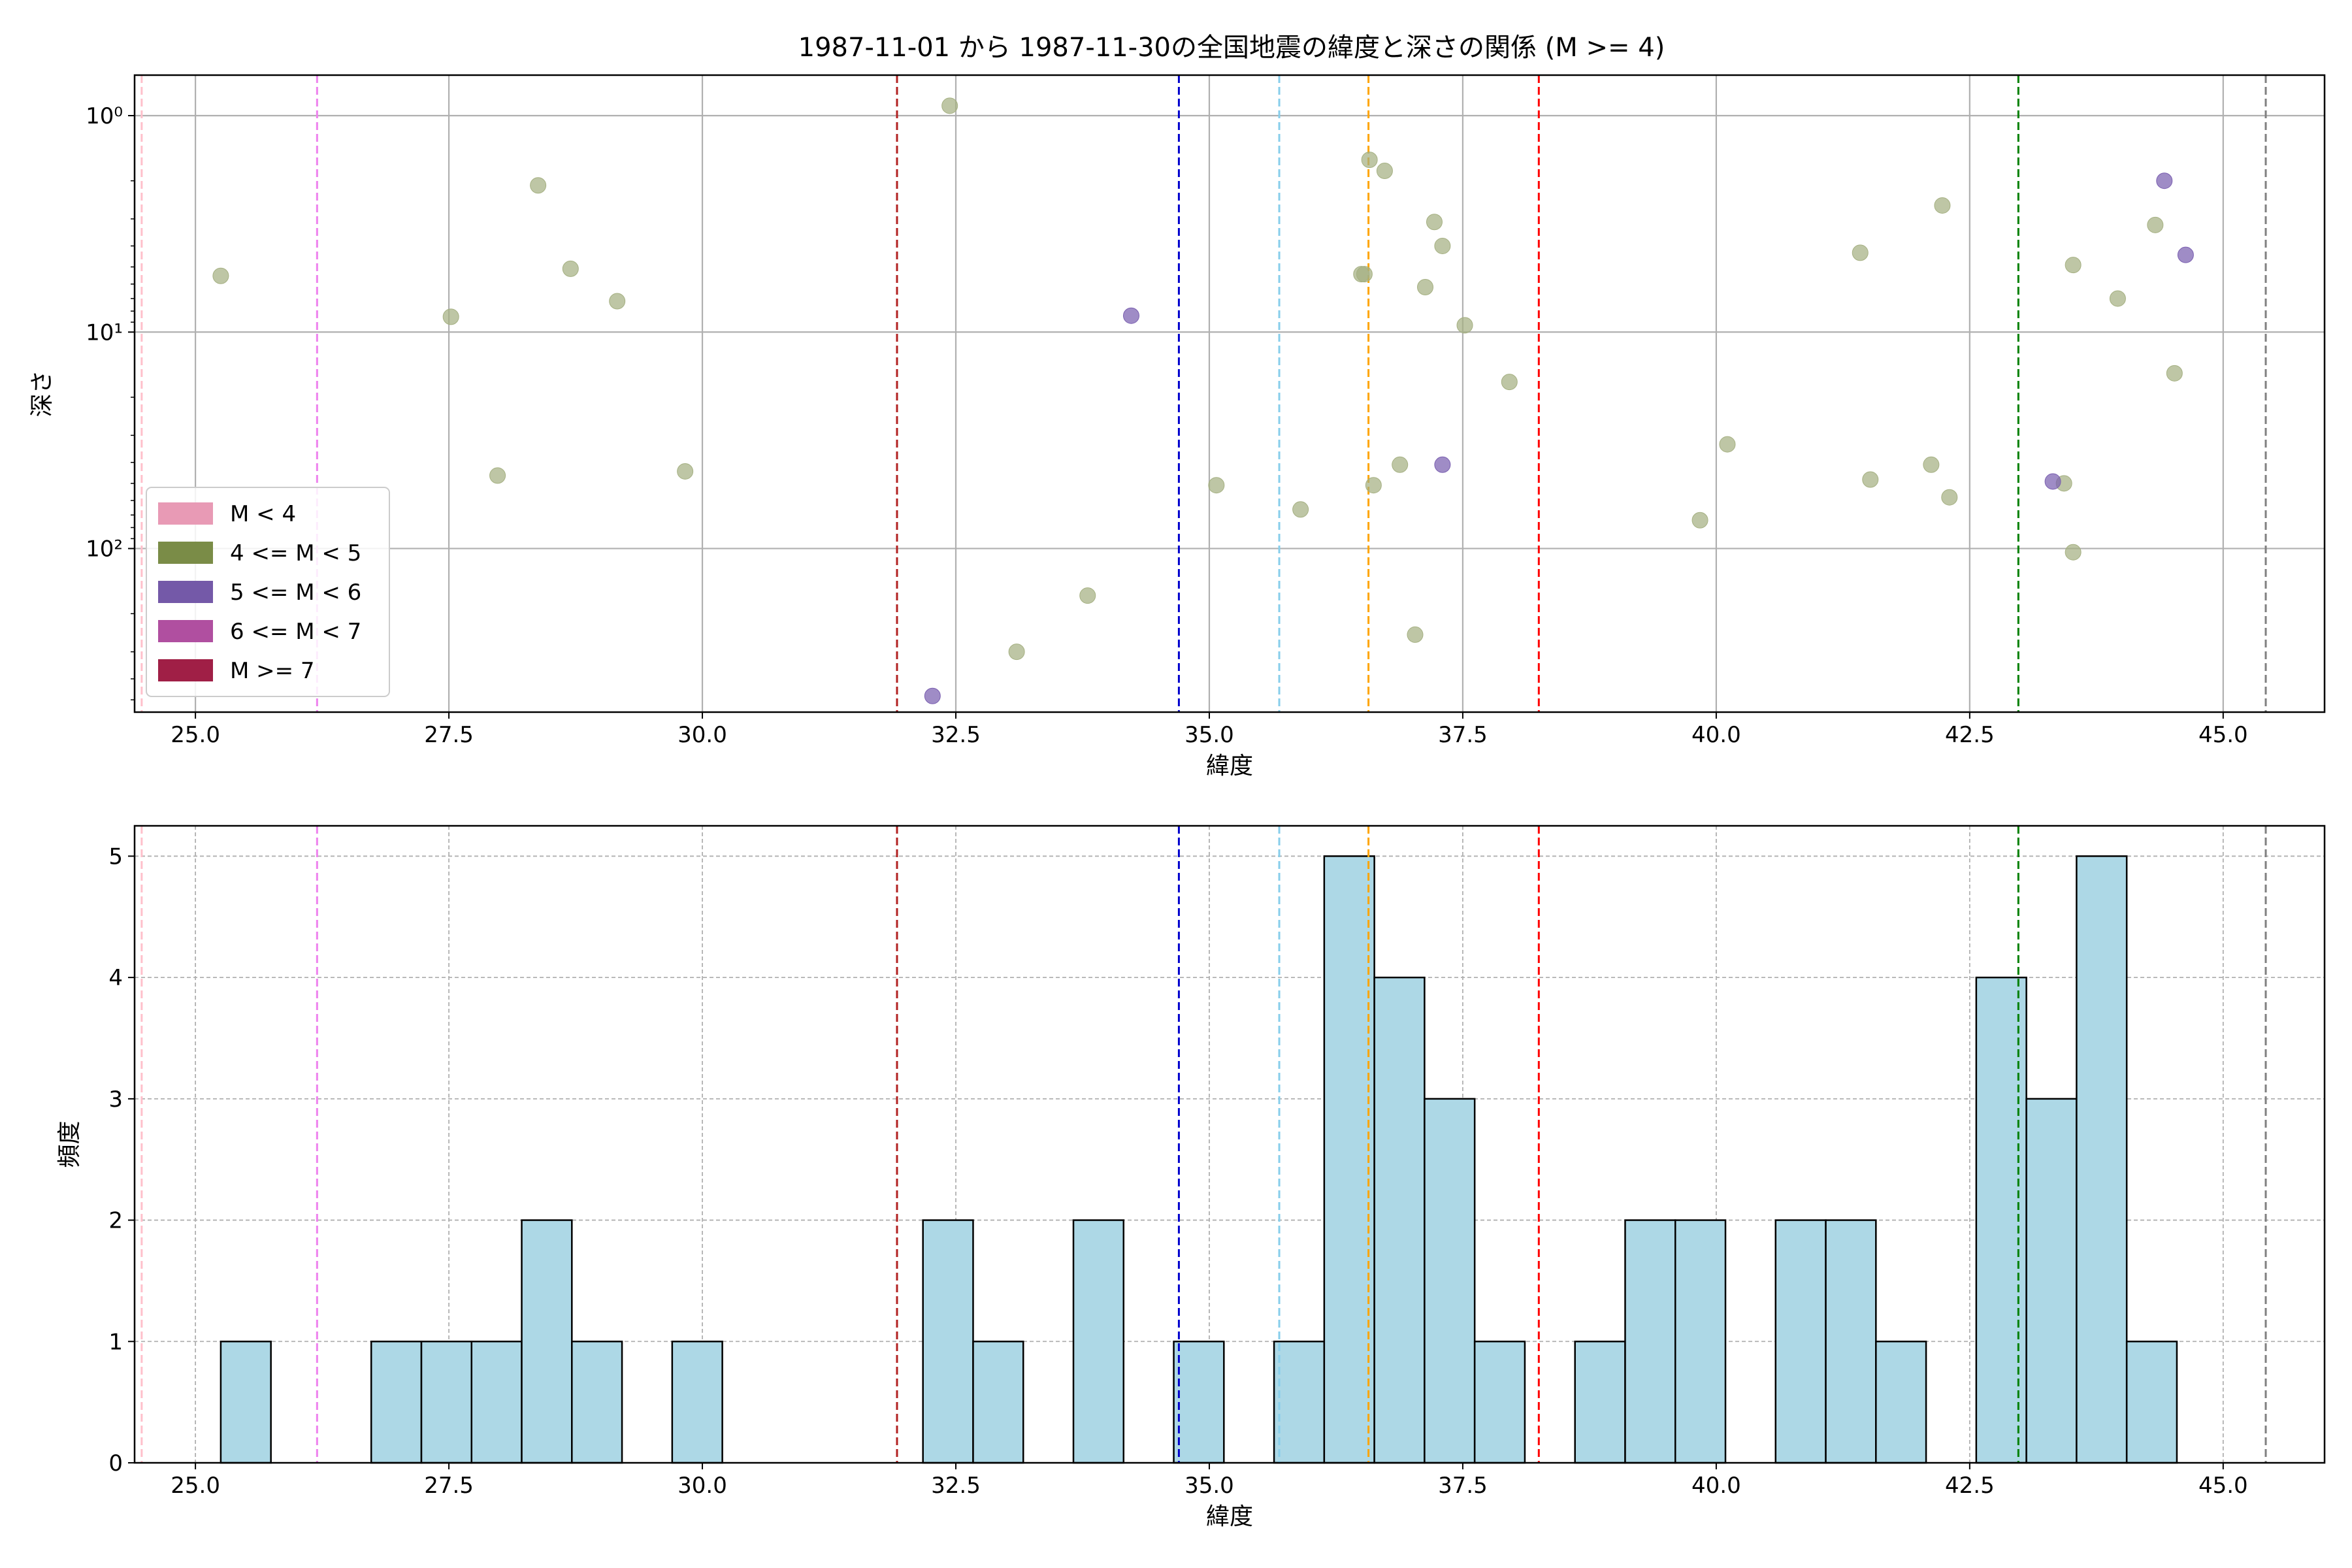 The width and height of the screenshot is (2352, 1568). I want to click on histogram-x-axis-label: 緯度, so click(1229, 1516).